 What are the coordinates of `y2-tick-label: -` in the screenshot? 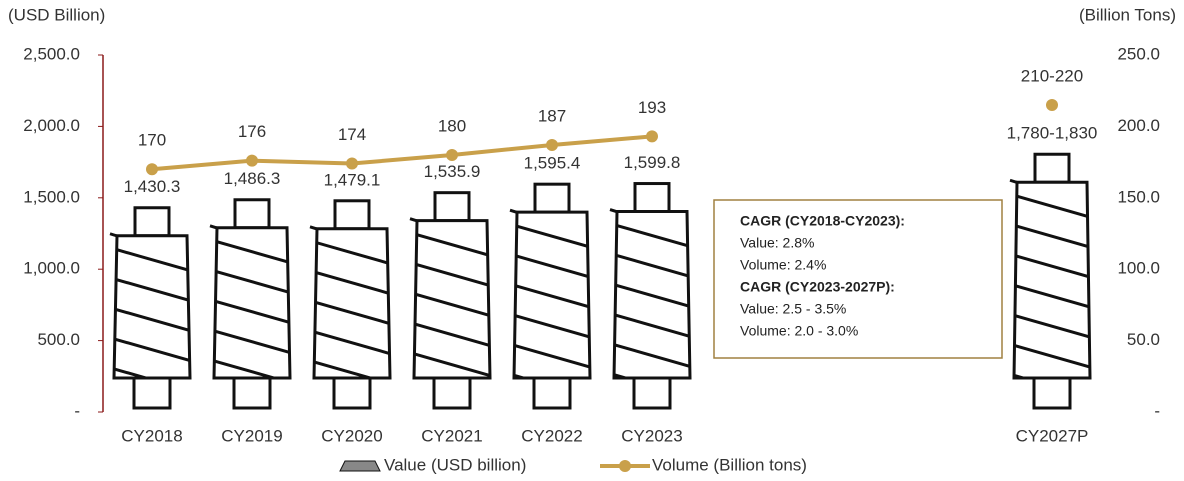 It's located at (1157, 410).